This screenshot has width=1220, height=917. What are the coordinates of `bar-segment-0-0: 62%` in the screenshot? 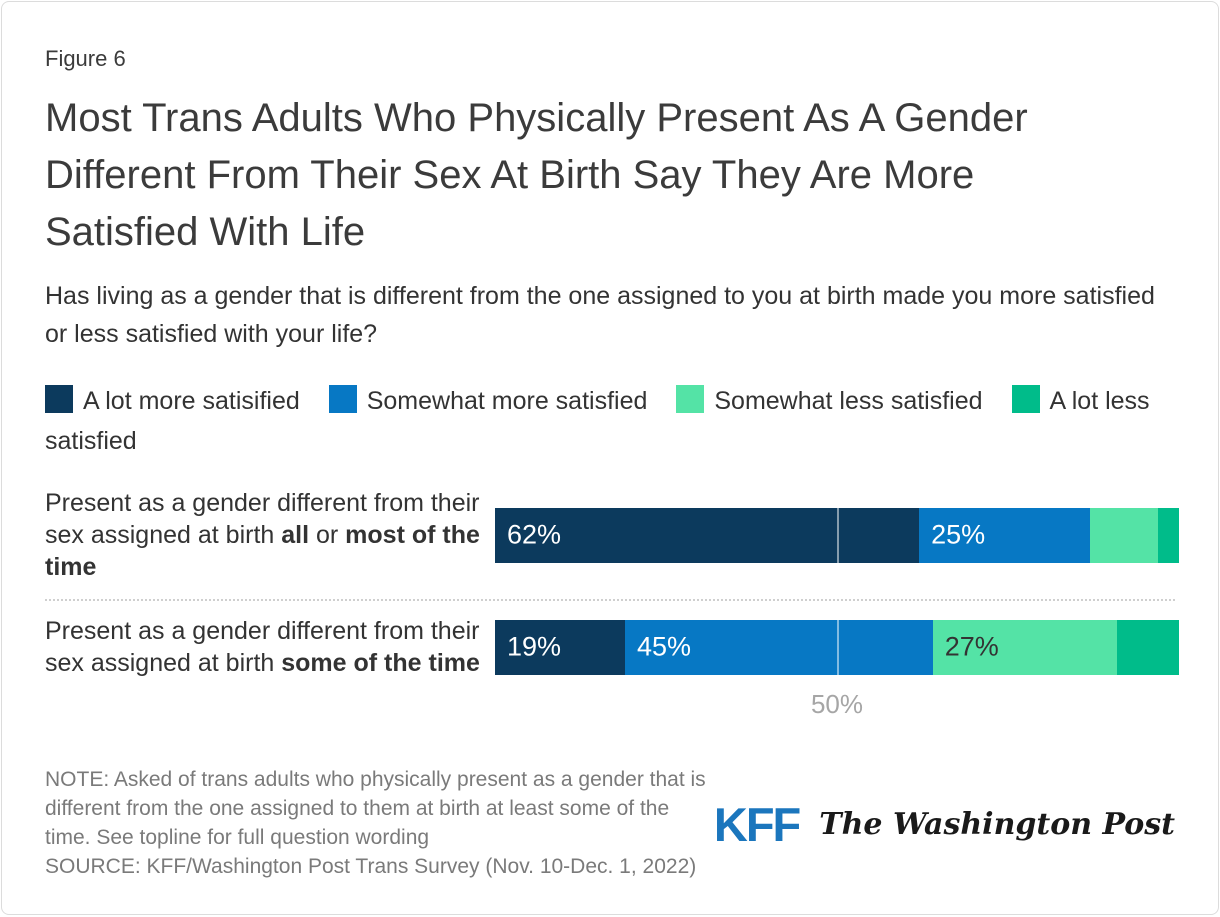 It's located at (707, 535).